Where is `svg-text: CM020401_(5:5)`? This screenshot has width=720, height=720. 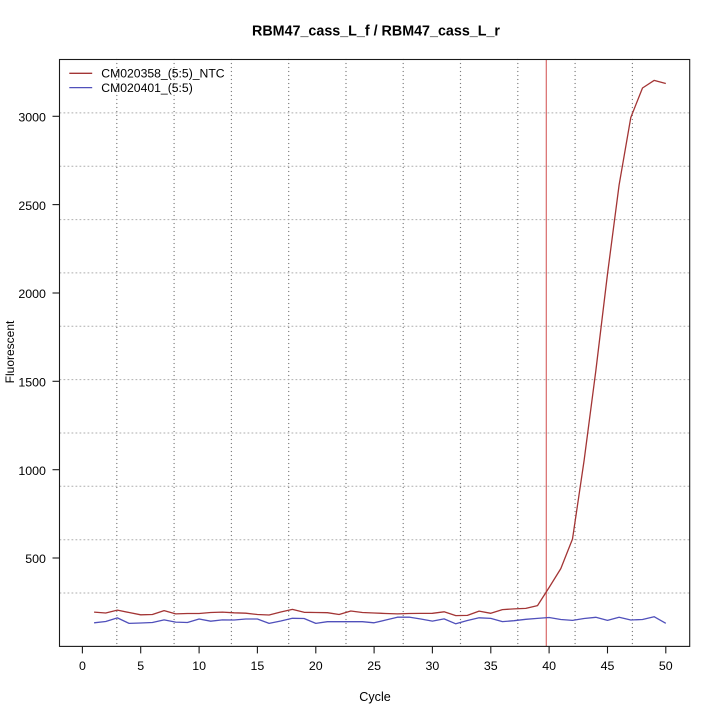
svg-text: CM020401_(5:5) is located at coordinates (146, 88).